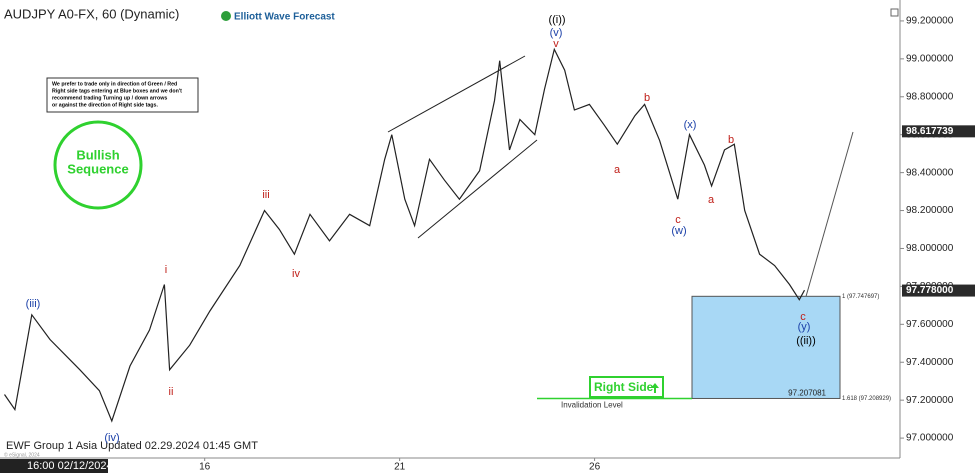 This screenshot has height=475, width=975. I want to click on price-tag-label: 98.617739, so click(930, 131).